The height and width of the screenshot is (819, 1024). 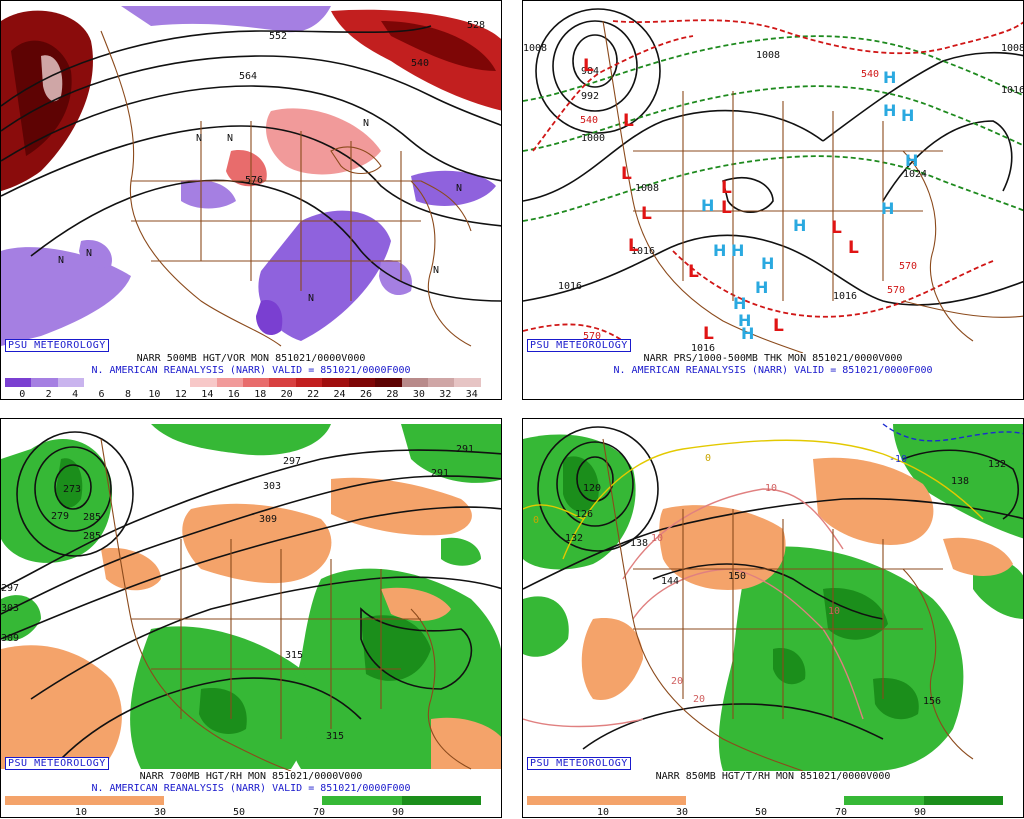 What do you see at coordinates (465, 449) in the screenshot?
I see `contour-label: 291` at bounding box center [465, 449].